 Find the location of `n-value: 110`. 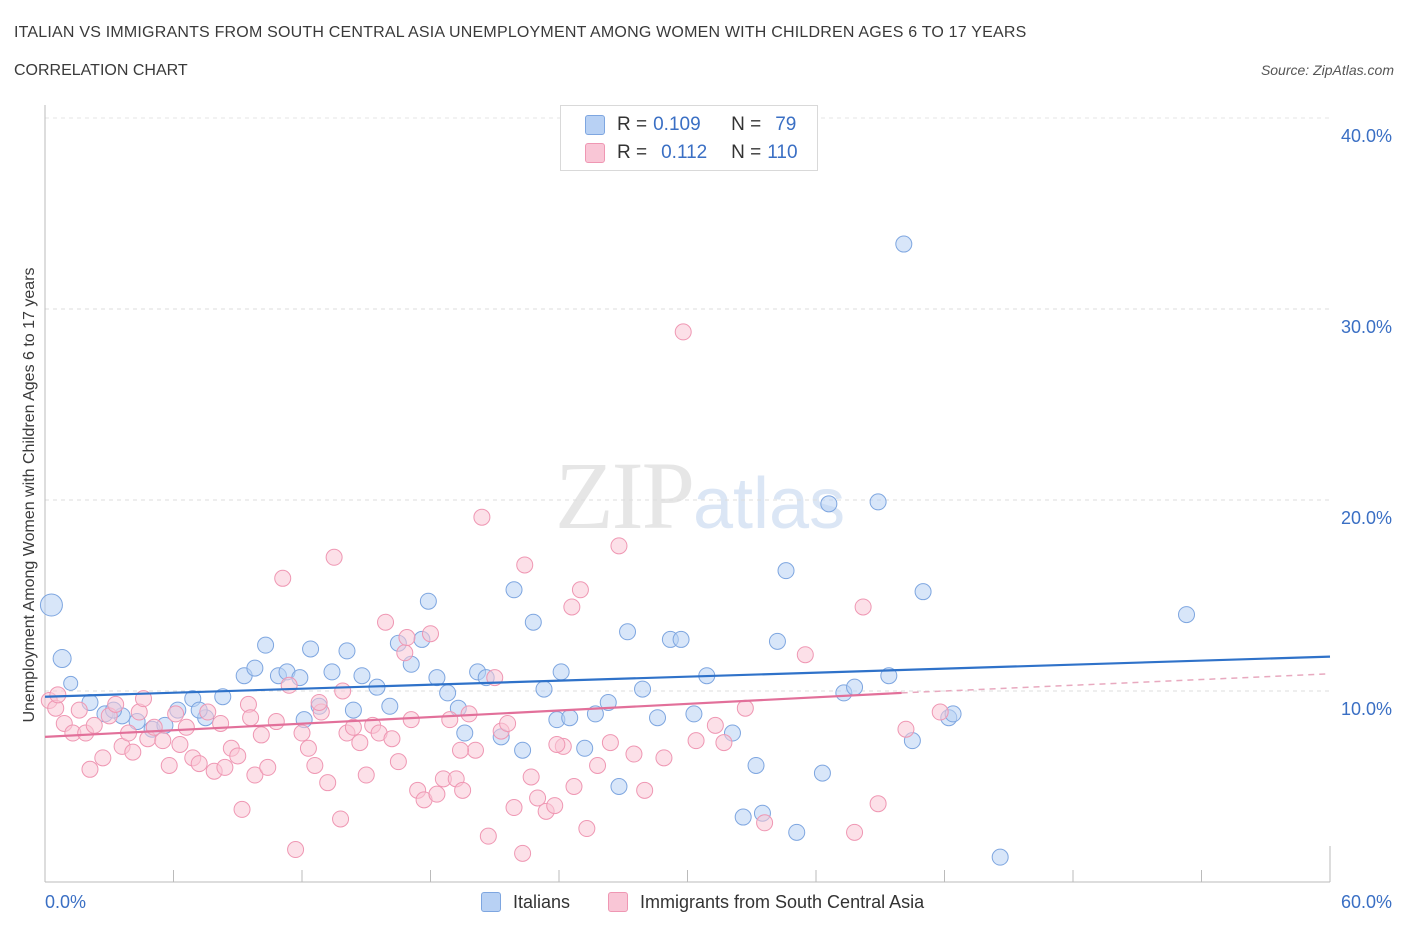

n-value: 110 is located at coordinates (782, 152).